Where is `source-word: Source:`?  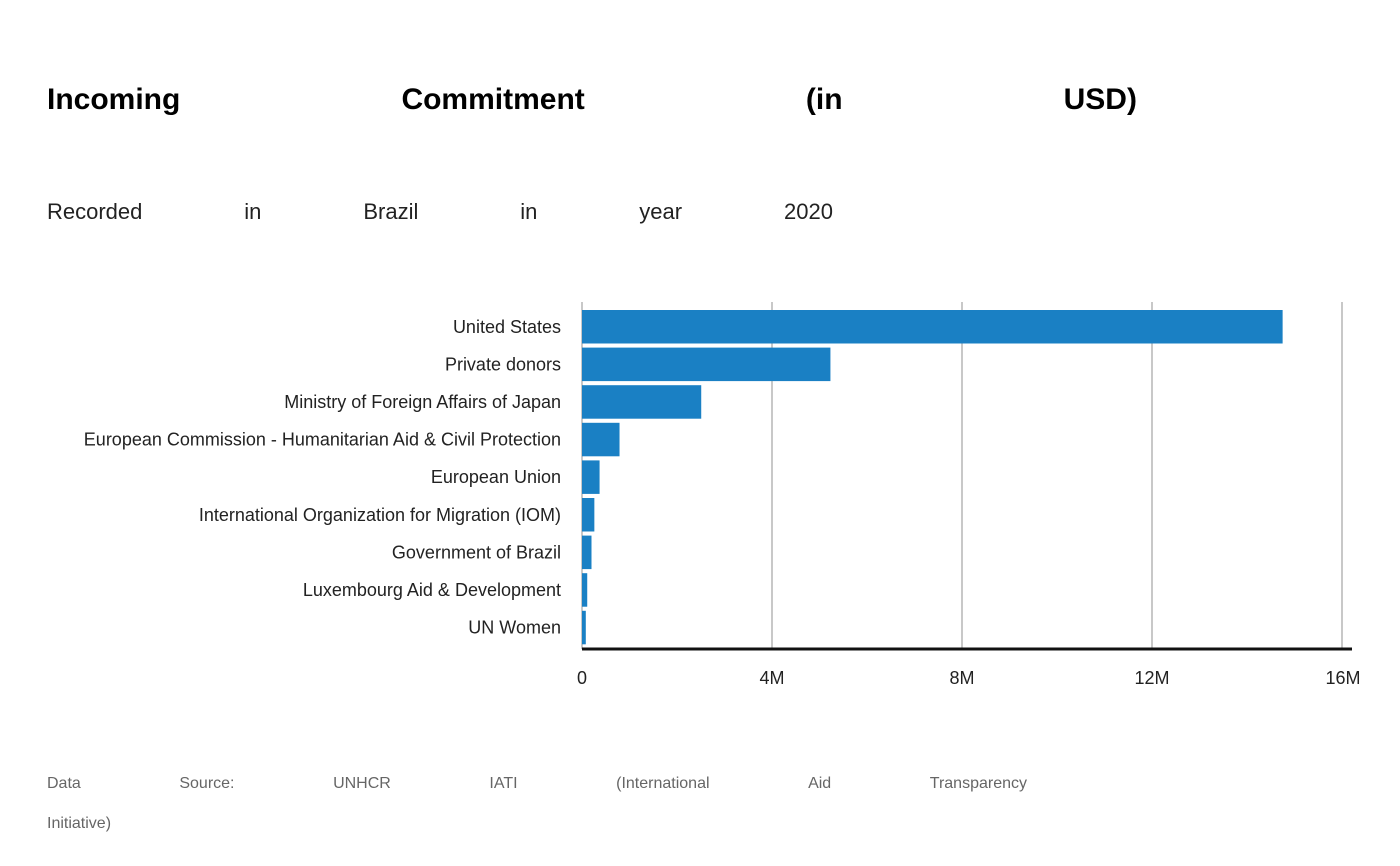
source-word: Source: is located at coordinates (207, 783).